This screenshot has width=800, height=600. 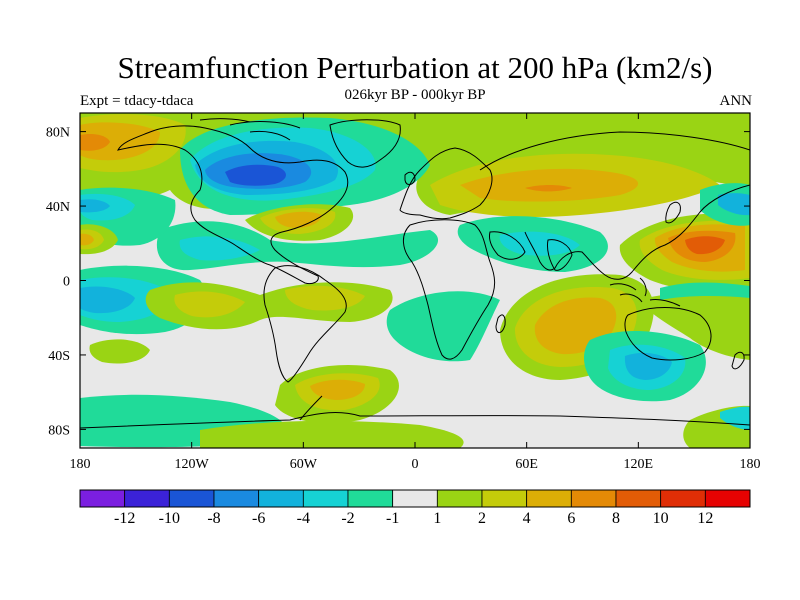 I want to click on y-tick-label: 80N, so click(x=58, y=133).